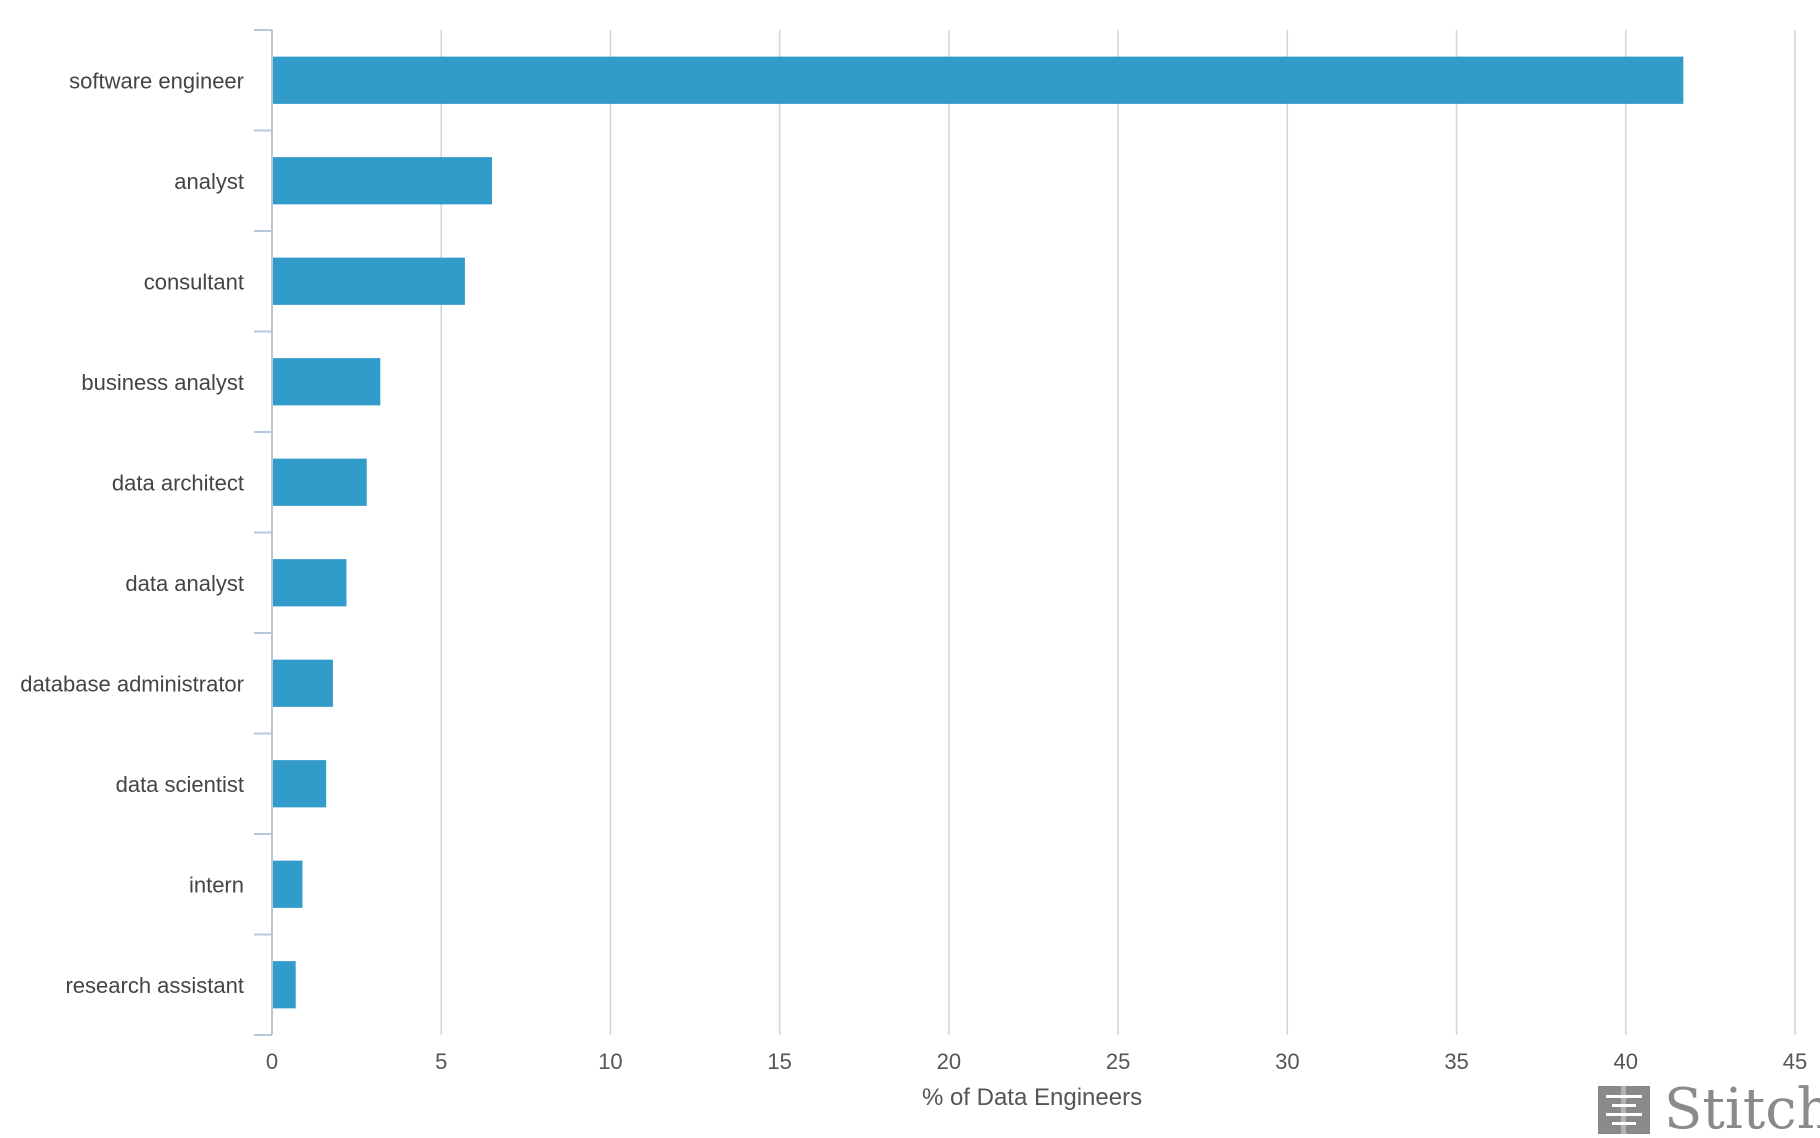  What do you see at coordinates (1742, 1107) in the screenshot?
I see `stitch-logo-text: Stitch` at bounding box center [1742, 1107].